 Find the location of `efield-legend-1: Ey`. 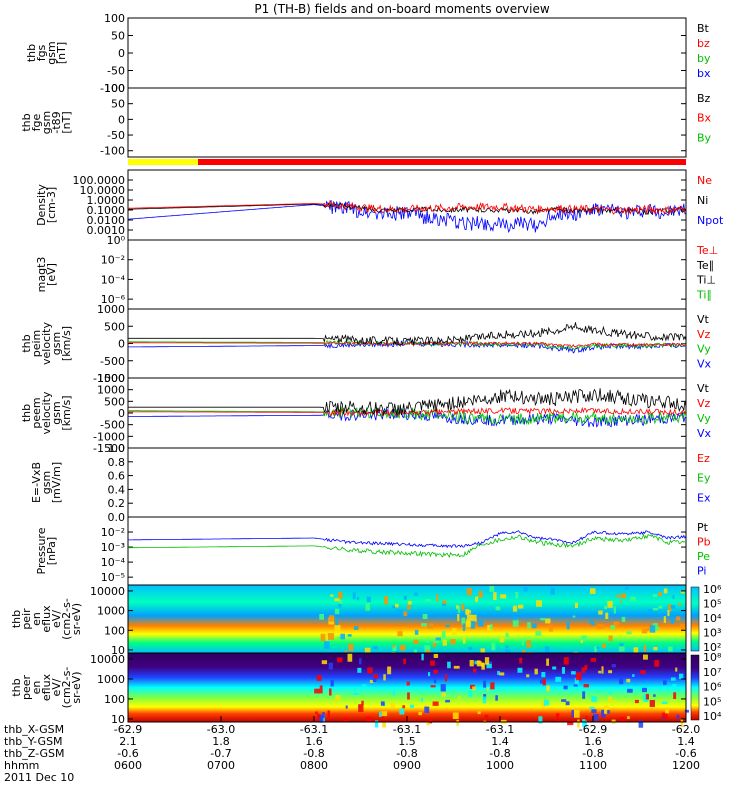

efield-legend-1: Ey is located at coordinates (704, 478).